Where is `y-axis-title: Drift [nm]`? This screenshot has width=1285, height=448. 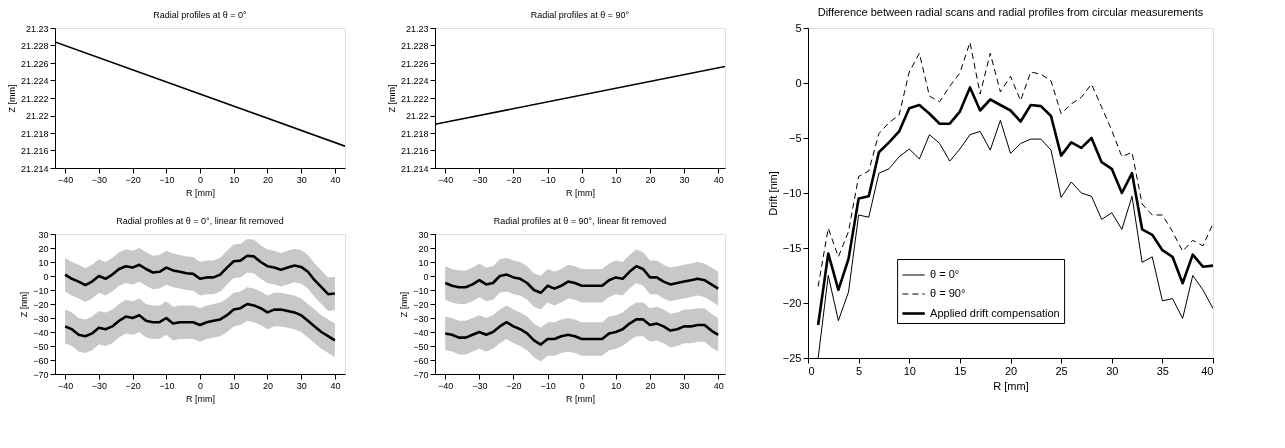 y-axis-title: Drift [nm] is located at coordinates (772, 193).